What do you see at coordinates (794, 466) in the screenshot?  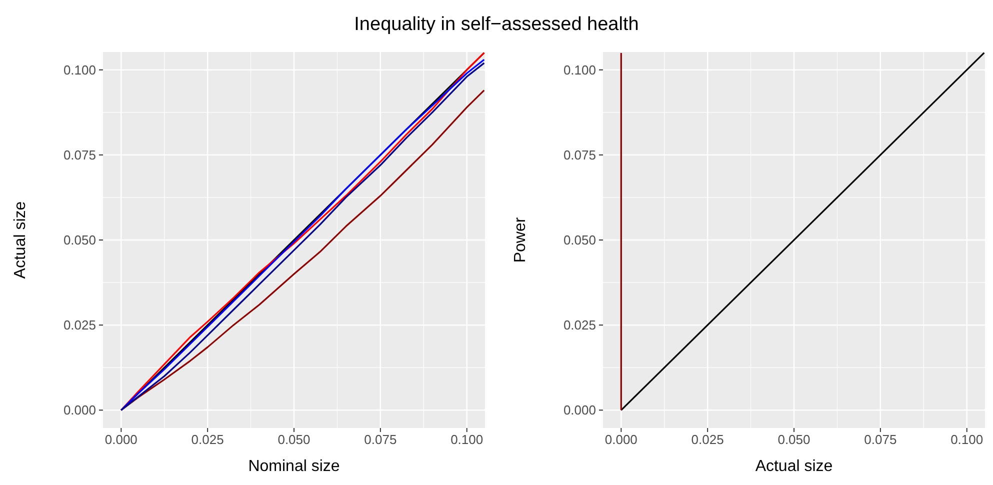 I see `x-axis-title: Actual size` at bounding box center [794, 466].